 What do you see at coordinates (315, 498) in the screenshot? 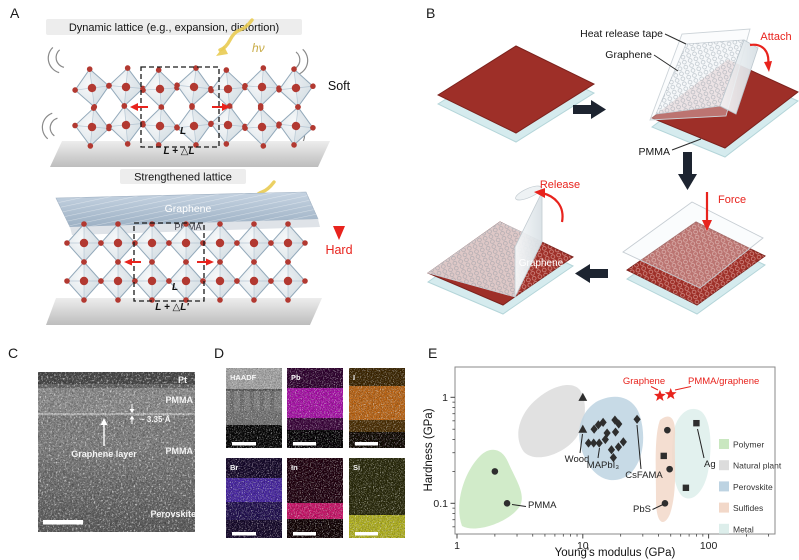
I see `eds-tile-in: In` at bounding box center [315, 498].